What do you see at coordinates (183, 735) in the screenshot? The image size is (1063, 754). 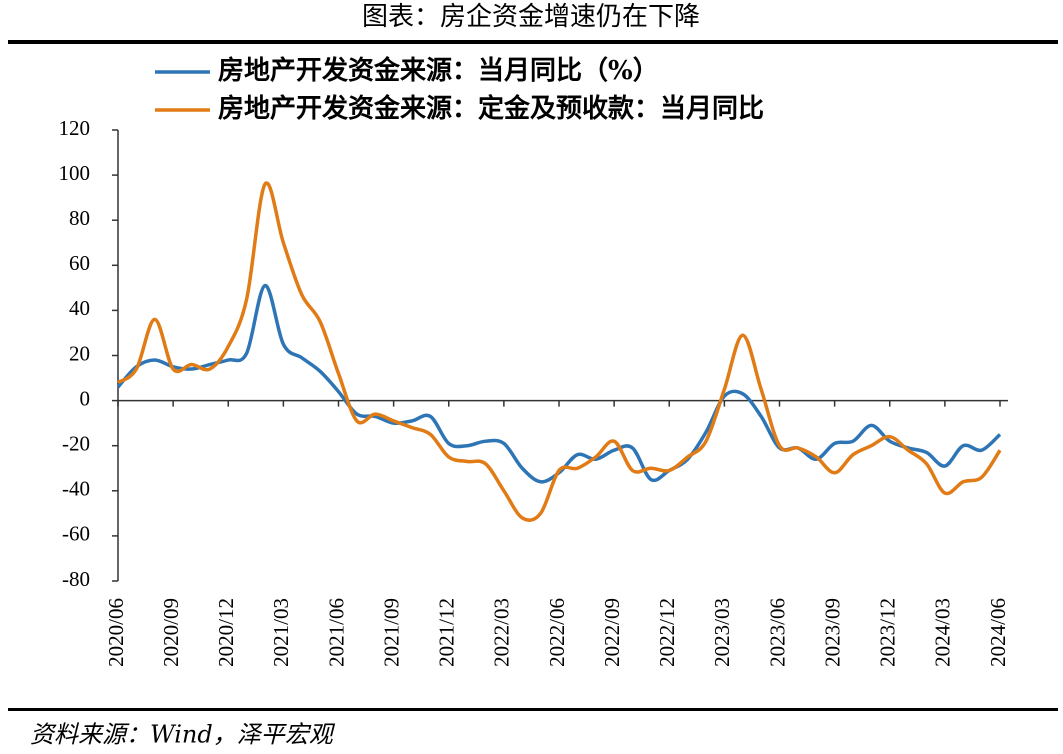 I see `source-note: 资料来源：Wind，泽平宏观` at bounding box center [183, 735].